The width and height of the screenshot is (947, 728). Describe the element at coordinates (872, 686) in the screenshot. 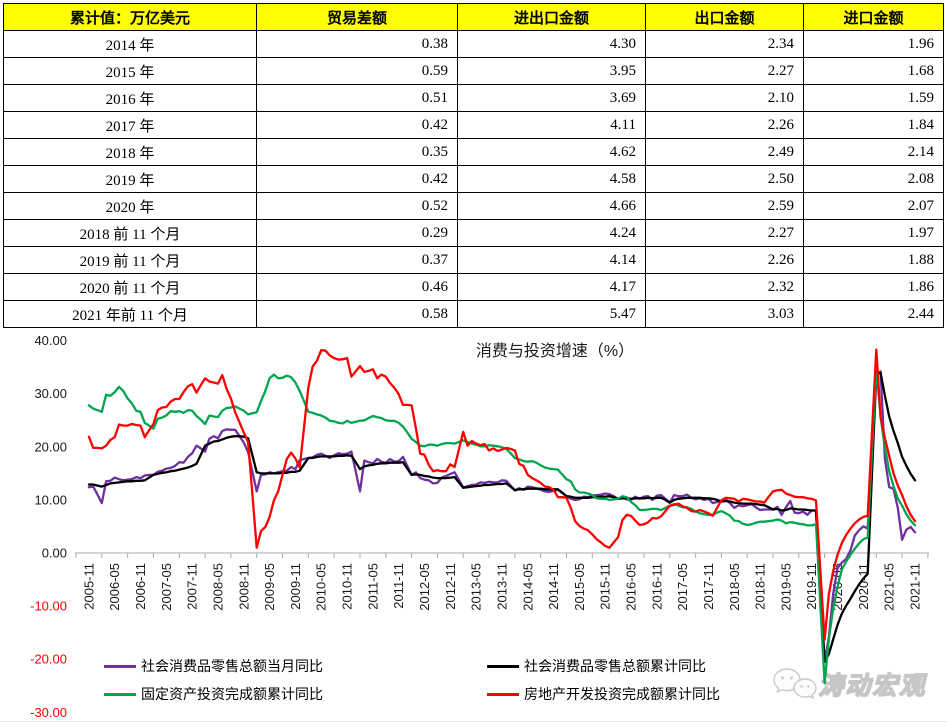

I see `watermark-text: 涛动宏观` at that location.